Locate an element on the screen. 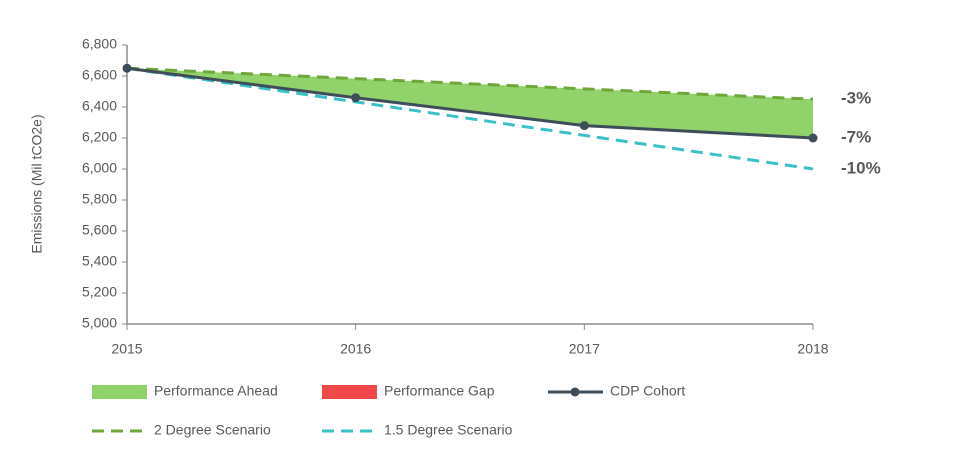 Image resolution: width=959 pixels, height=462 pixels. x-tick-label: 2018 is located at coordinates (812, 349).